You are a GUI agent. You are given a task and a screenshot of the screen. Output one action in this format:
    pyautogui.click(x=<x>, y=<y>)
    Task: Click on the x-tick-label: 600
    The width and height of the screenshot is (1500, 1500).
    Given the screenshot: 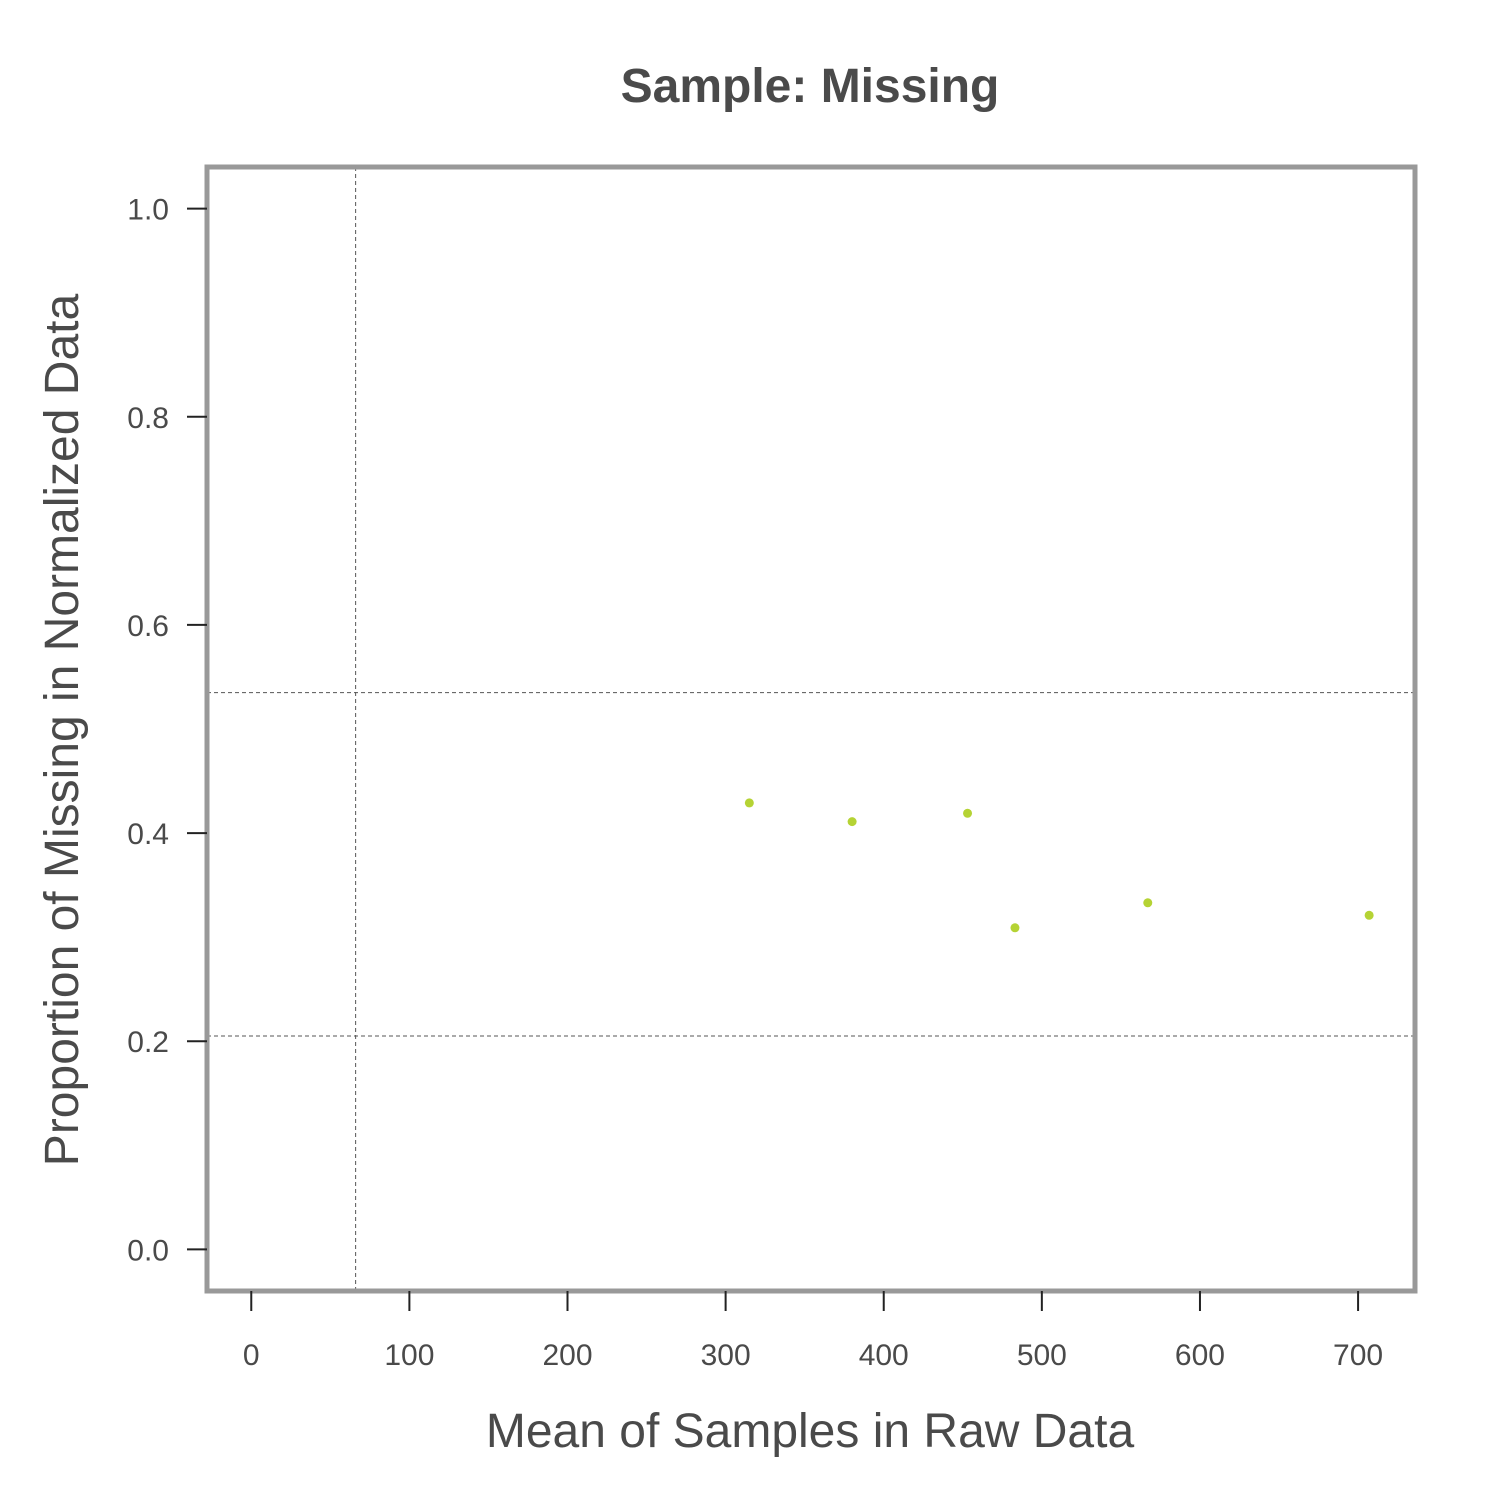 What is the action you would take?
    pyautogui.click(x=1200, y=1355)
    